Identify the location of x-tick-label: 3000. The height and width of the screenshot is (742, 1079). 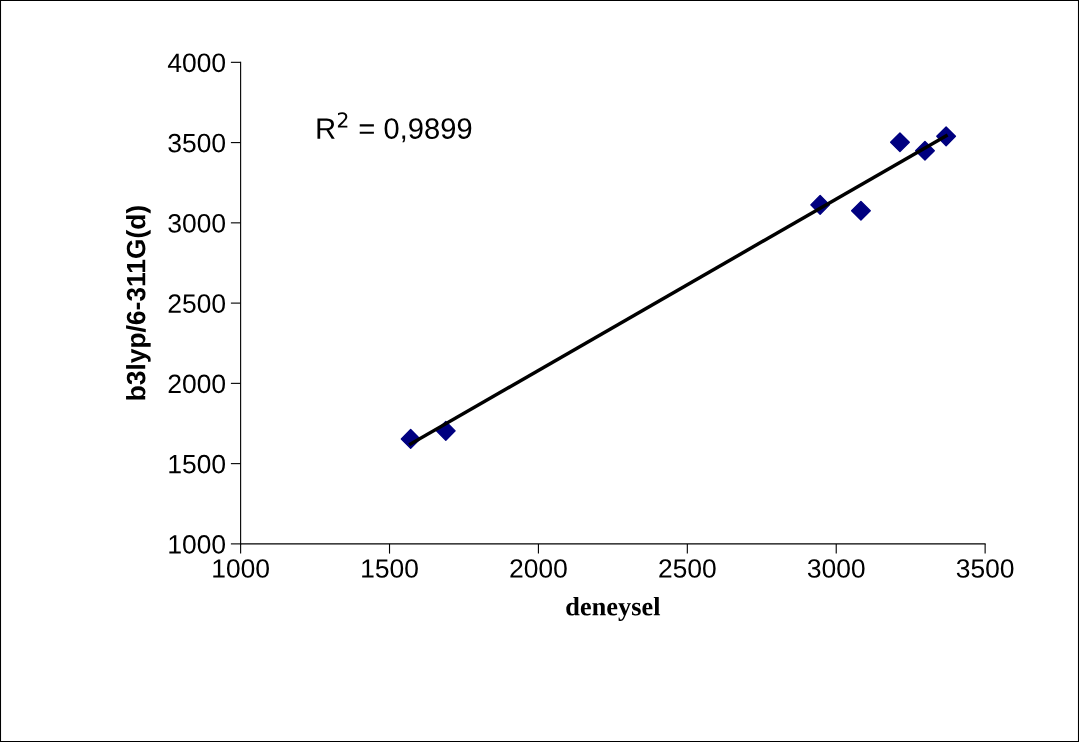
(836, 568).